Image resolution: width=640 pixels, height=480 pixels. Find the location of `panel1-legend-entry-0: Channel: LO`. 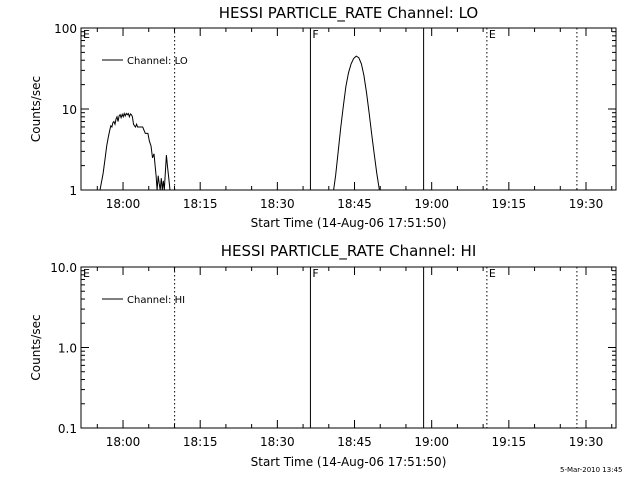

panel1-legend-entry-0: Channel: LO is located at coordinates (157, 61).